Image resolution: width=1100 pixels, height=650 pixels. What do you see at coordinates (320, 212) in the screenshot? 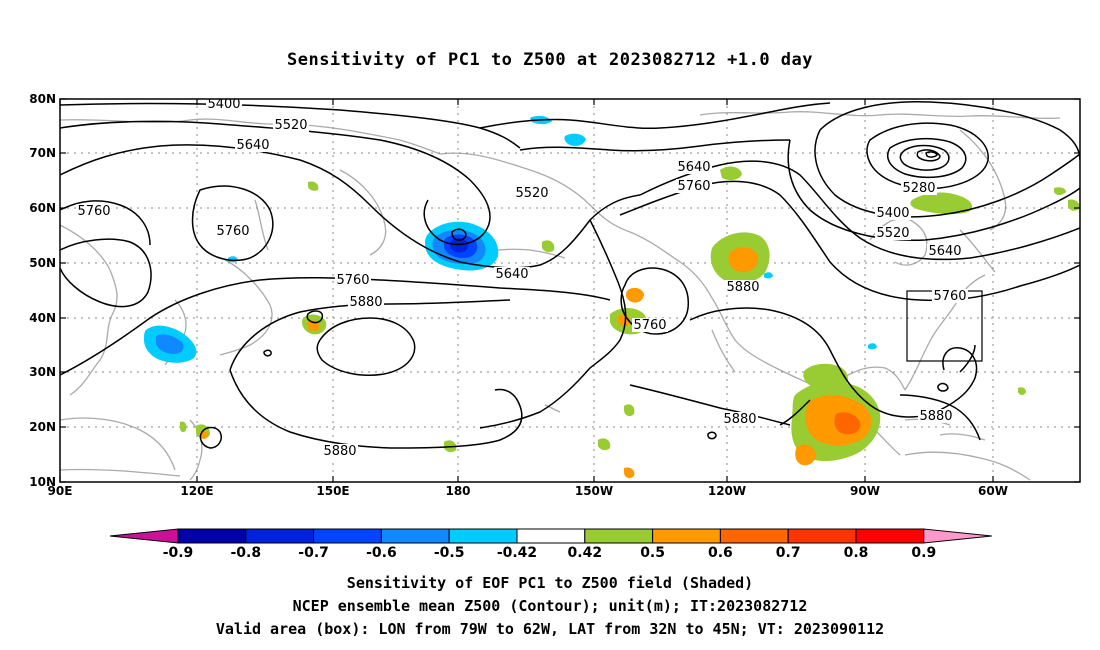
I see `coast-sakhalin-kamchatka` at bounding box center [320, 212].